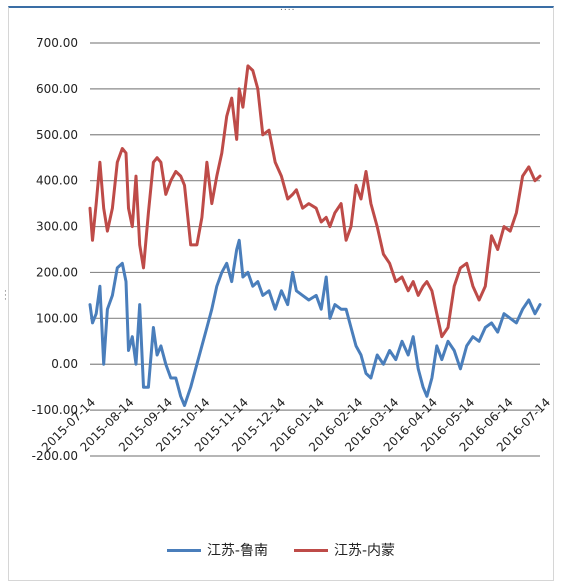 This screenshot has height=587, width=562. I want to click on y-tick-label: -100.00, so click(55, 410).